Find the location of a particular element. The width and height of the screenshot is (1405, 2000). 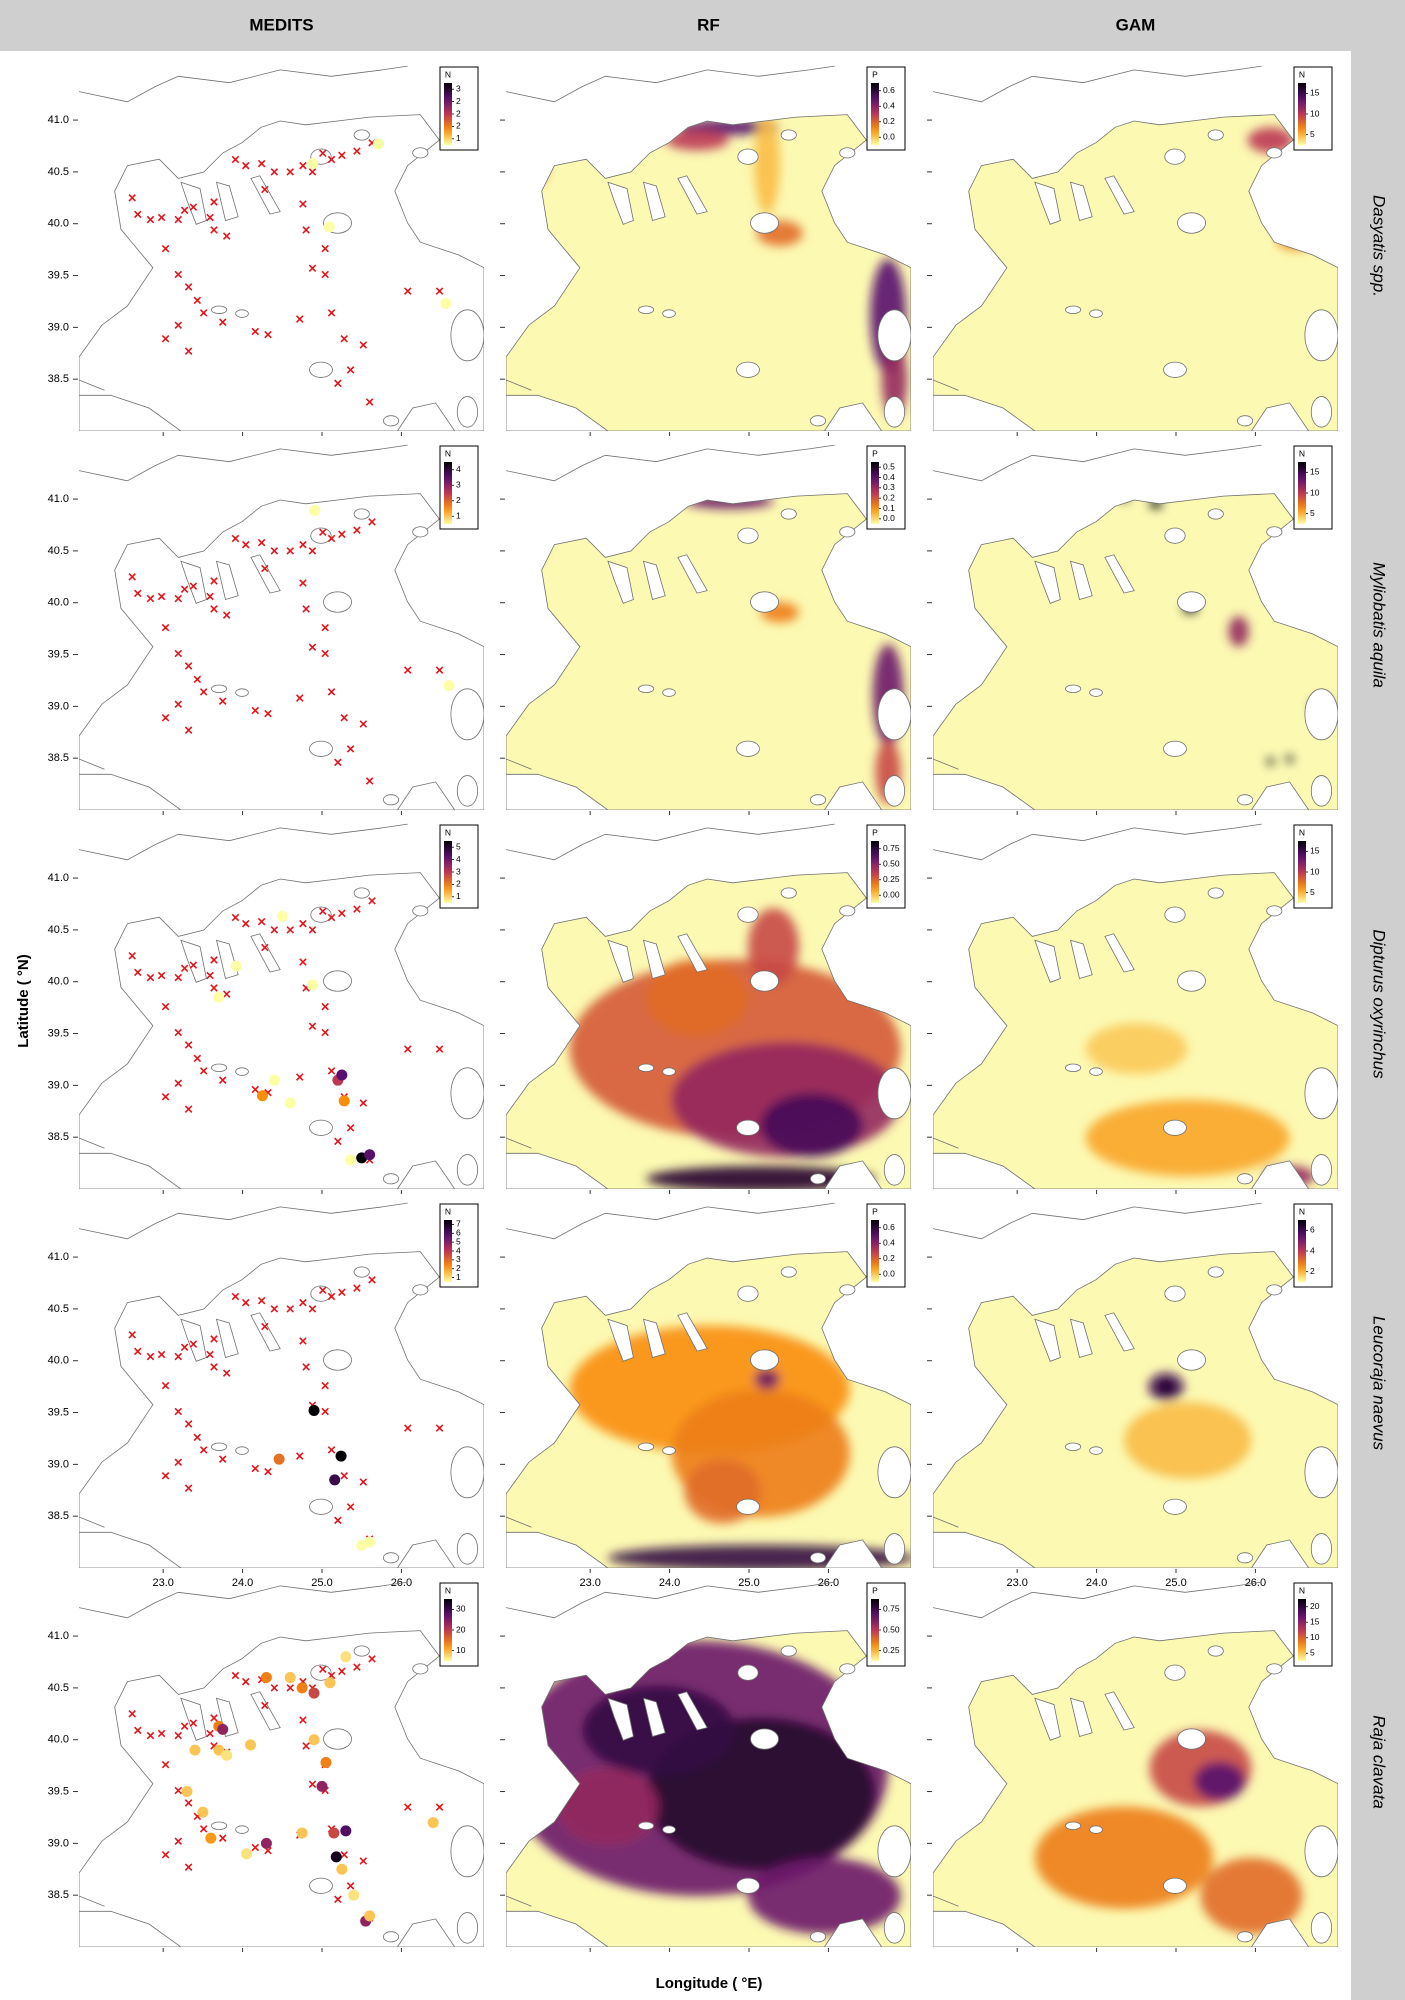

legend-title: N is located at coordinates (1302, 453).